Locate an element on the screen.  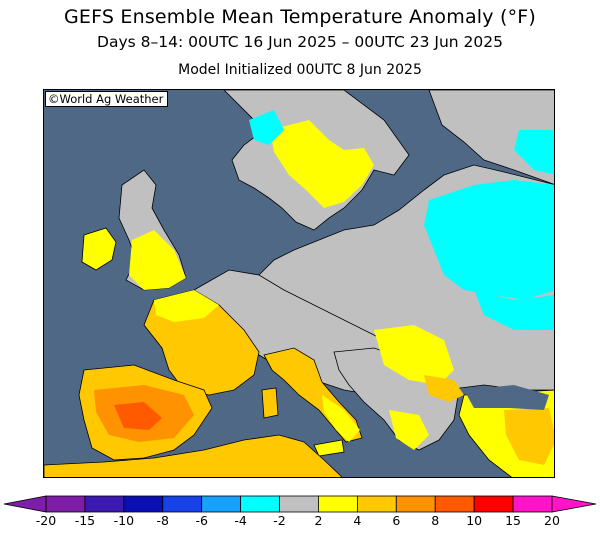
legend-tick-label: 4 is located at coordinates (357, 520).